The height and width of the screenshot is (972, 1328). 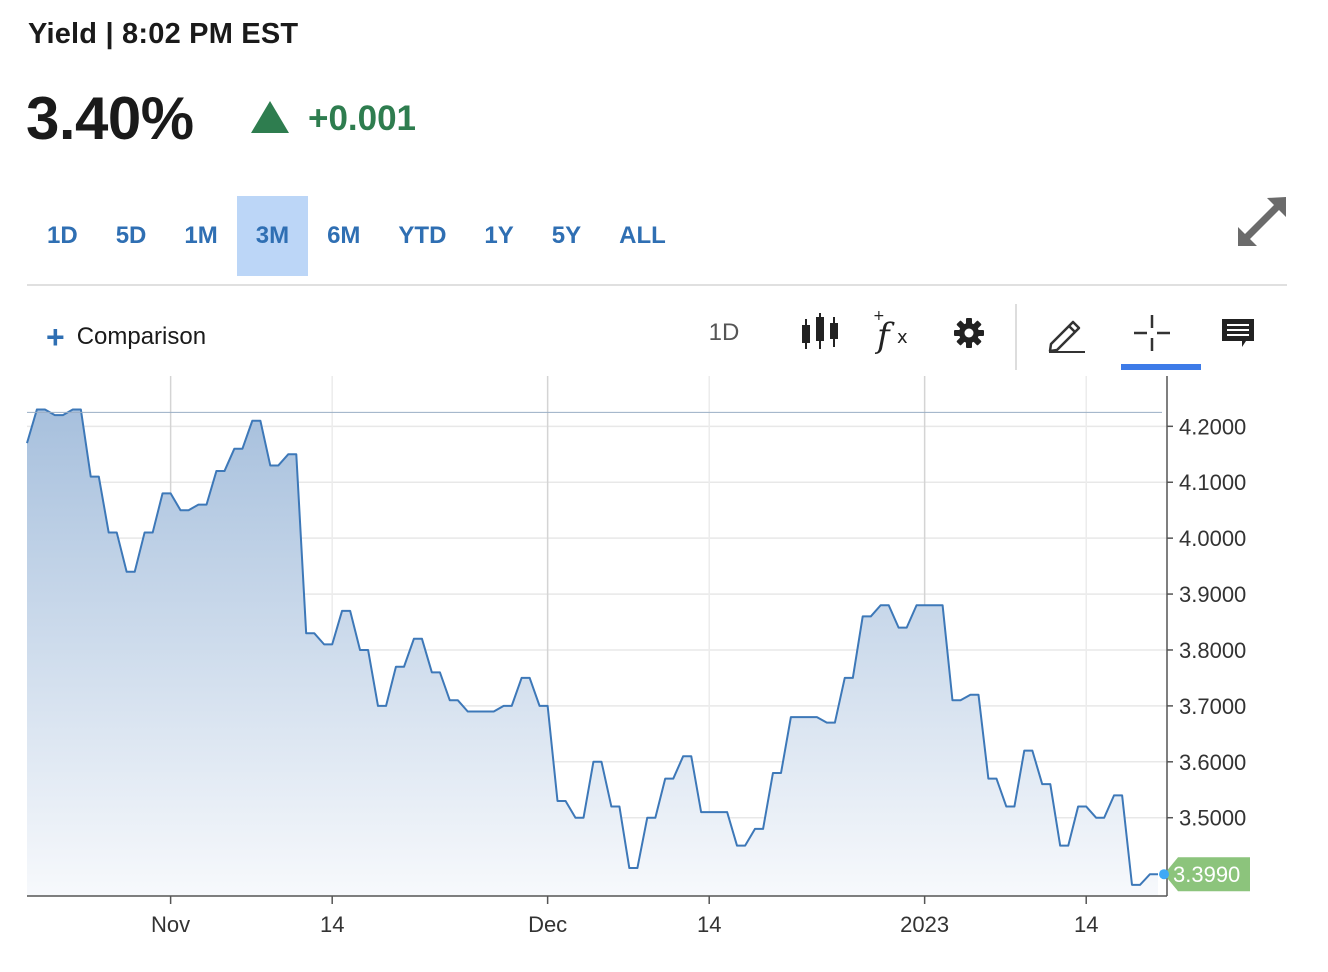 I want to click on range-5d: 5D, so click(x=131, y=235).